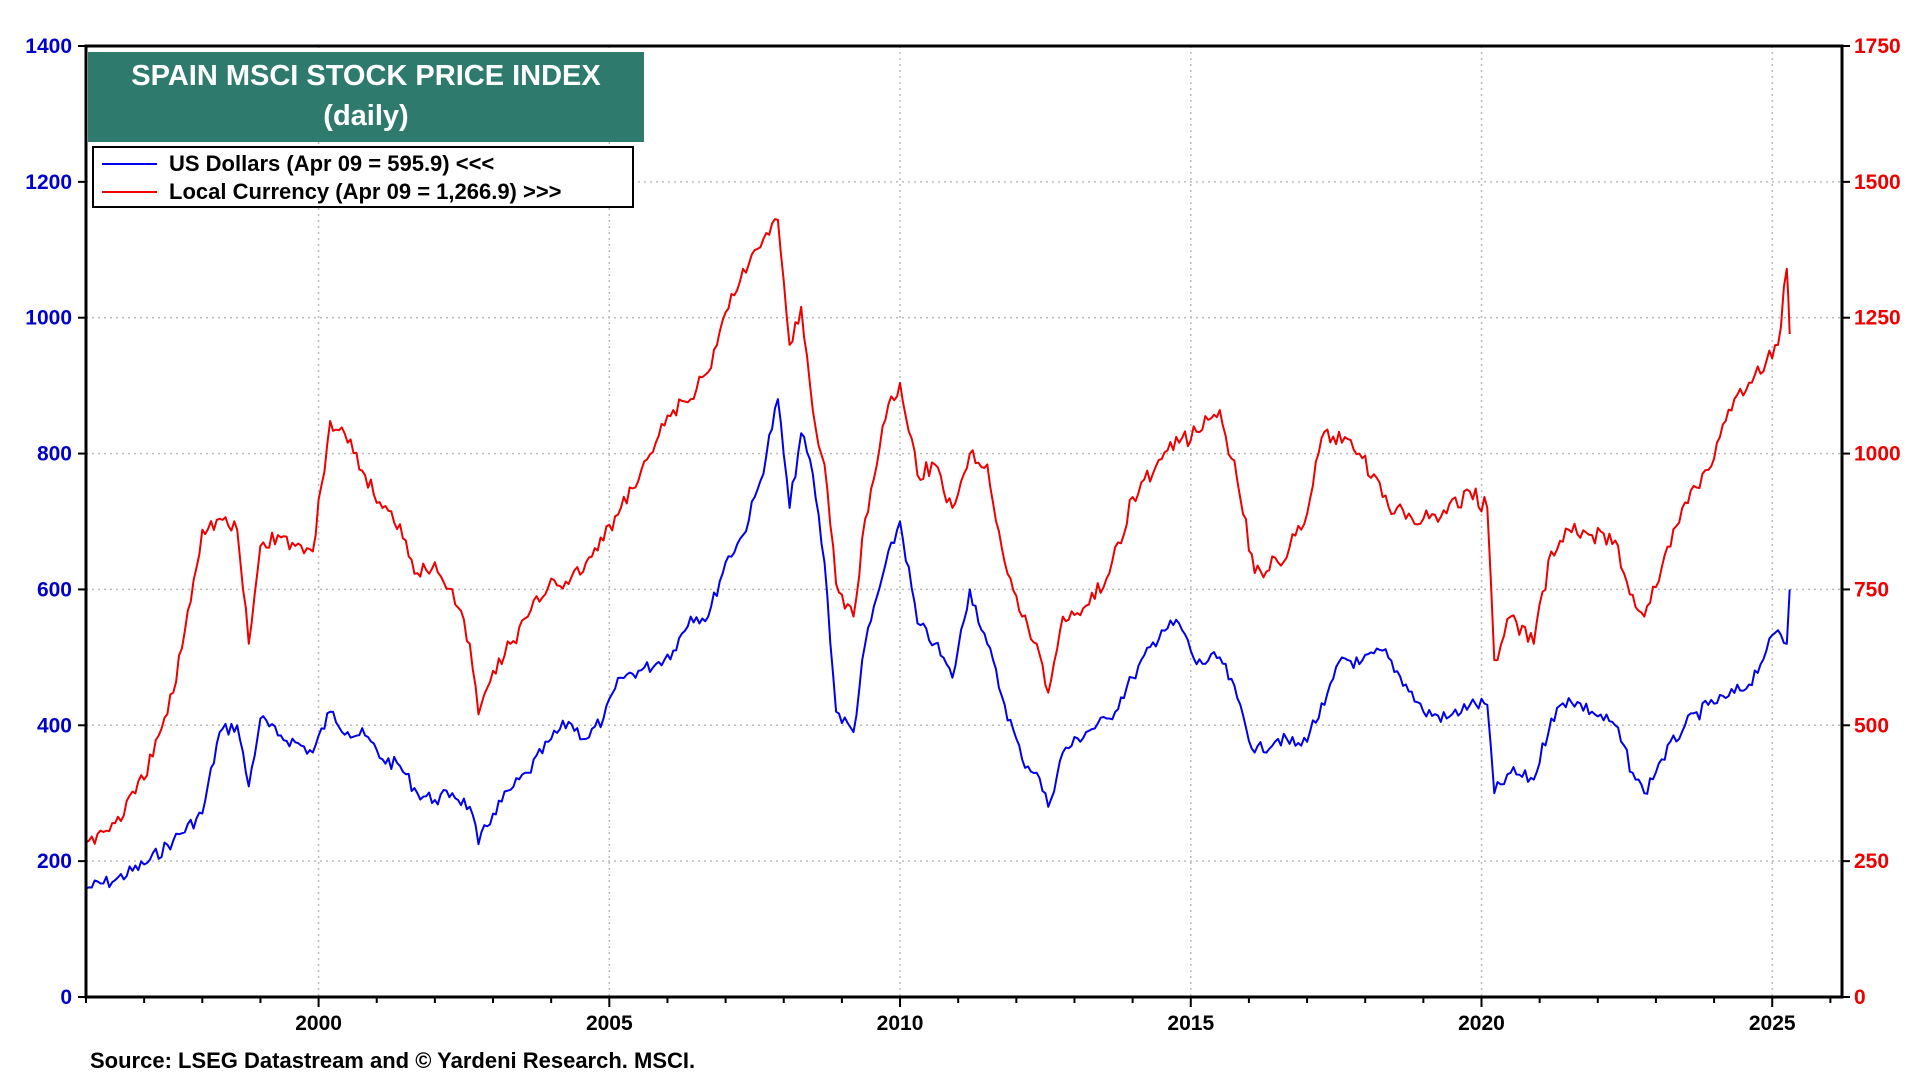 This screenshot has width=1920, height=1080. Describe the element at coordinates (54, 861) in the screenshot. I see `left-tick-label: 200` at that location.